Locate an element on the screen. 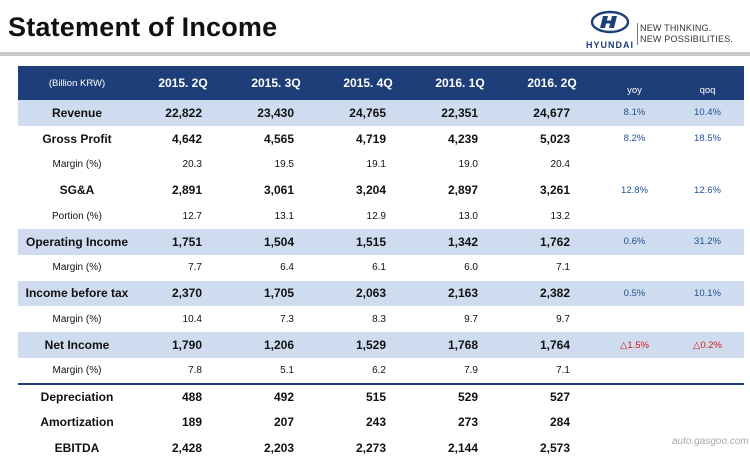 Image resolution: width=750 pixels, height=469 pixels. cell-value: 5,023 is located at coordinates (554, 138).